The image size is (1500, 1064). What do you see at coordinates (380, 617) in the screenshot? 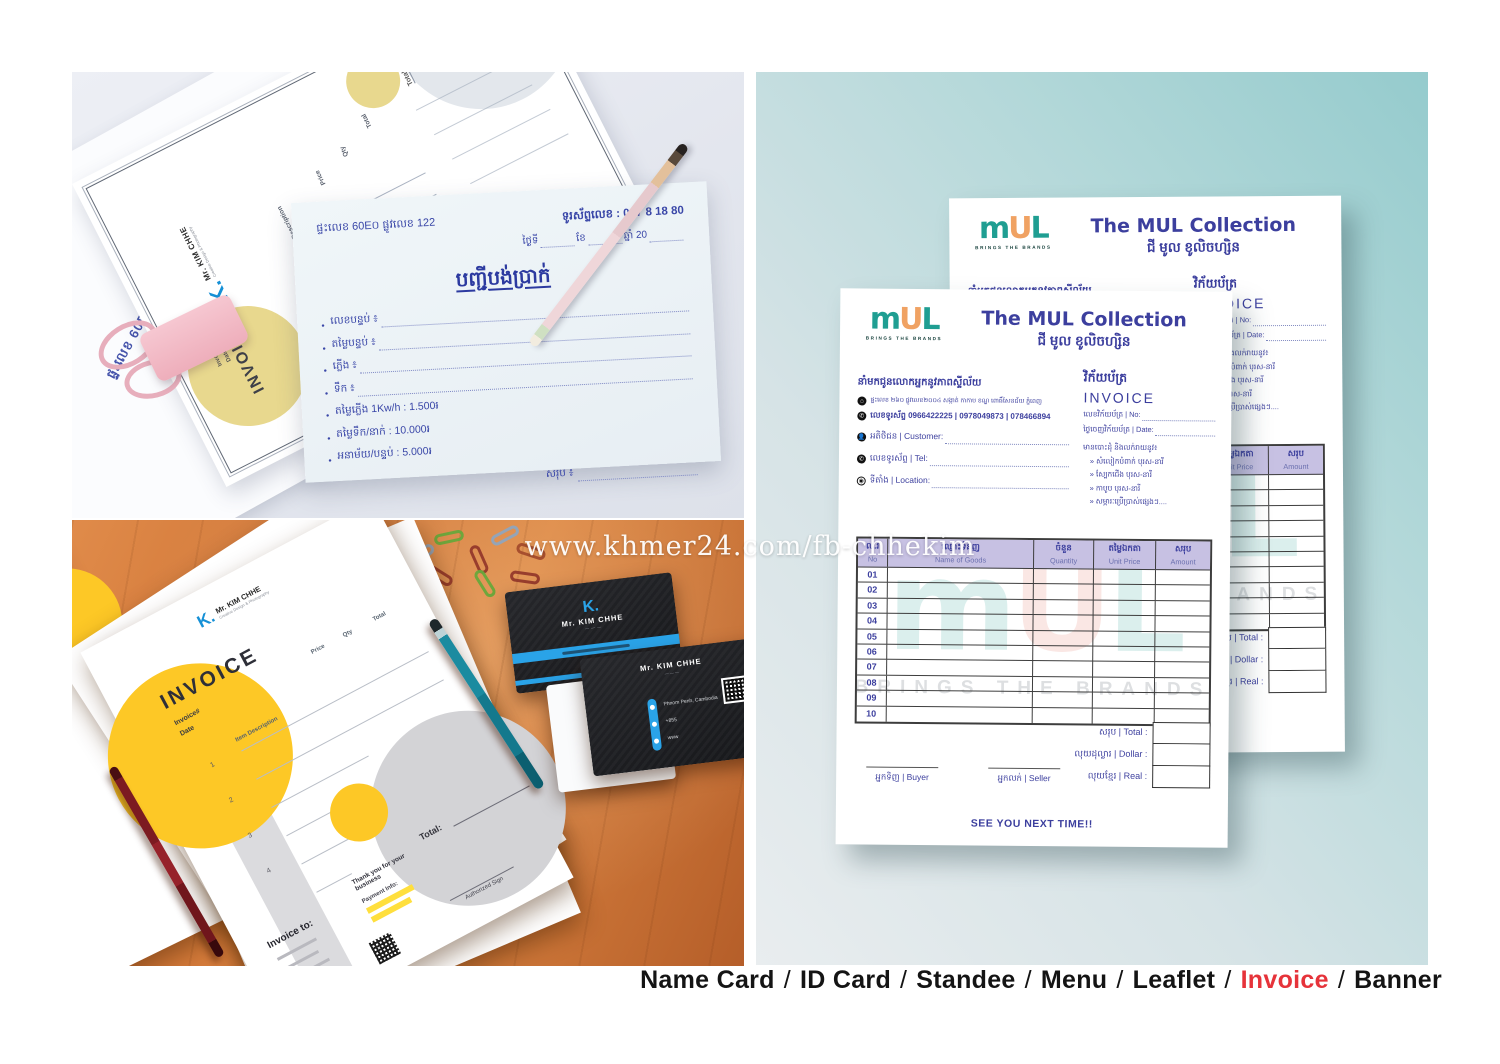
I see `column-total: Total` at bounding box center [380, 617].